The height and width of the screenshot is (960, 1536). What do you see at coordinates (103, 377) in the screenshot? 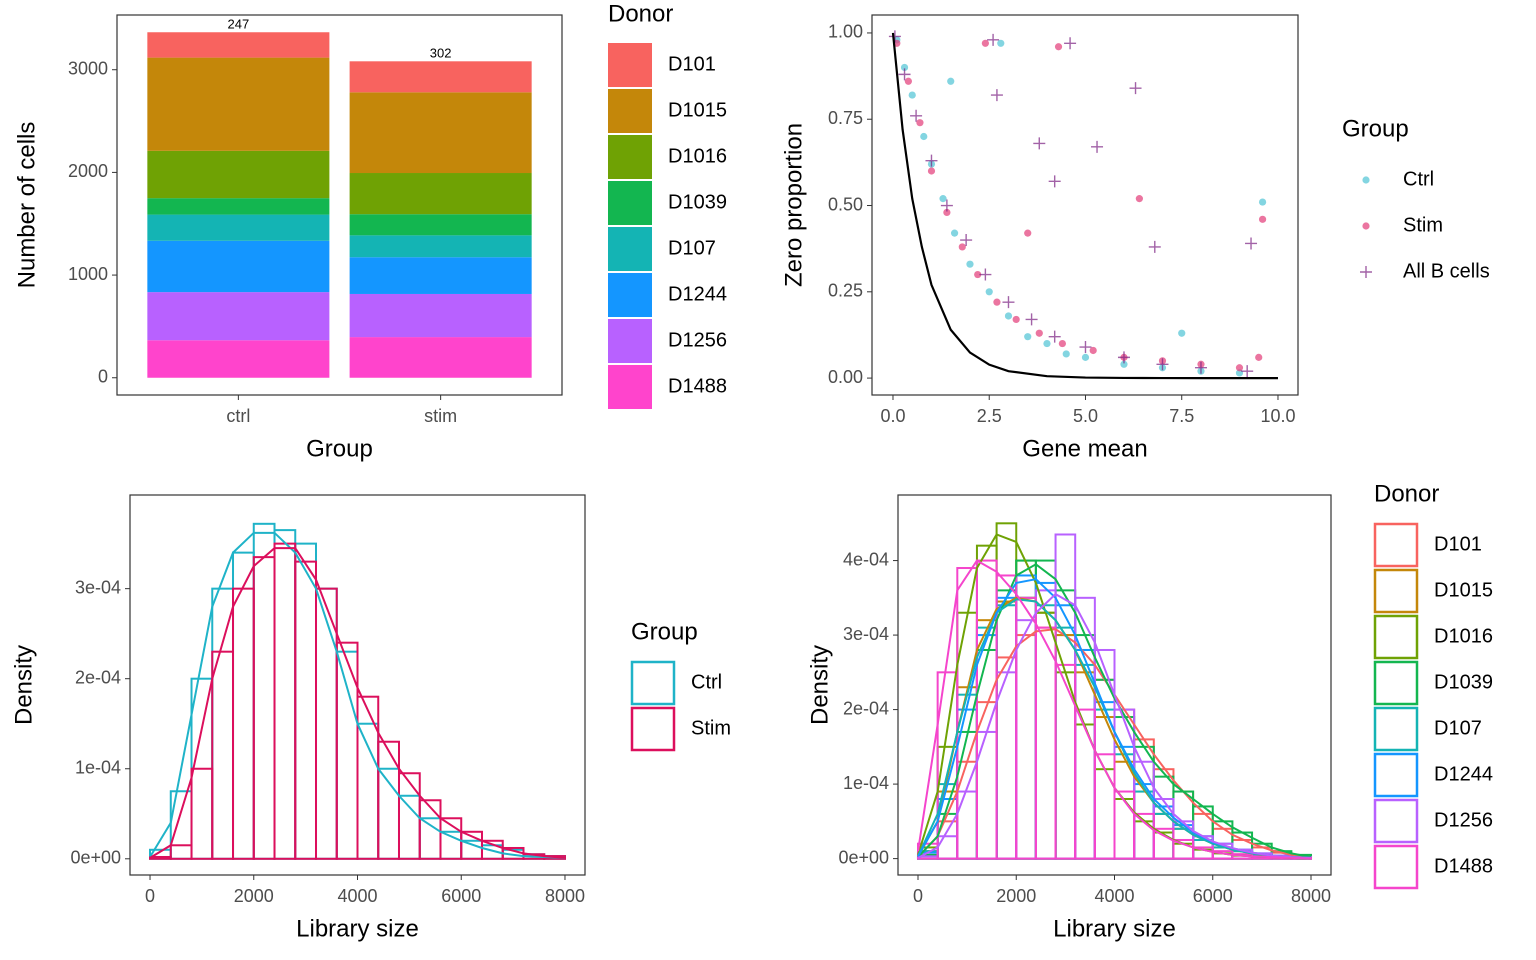
I see `y-tick-label: 0` at bounding box center [103, 377].